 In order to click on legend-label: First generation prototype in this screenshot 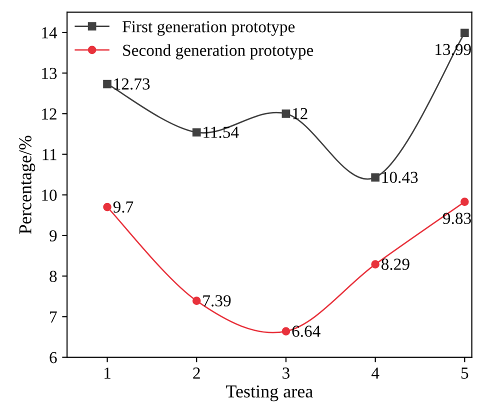, I will do `click(208, 28)`.